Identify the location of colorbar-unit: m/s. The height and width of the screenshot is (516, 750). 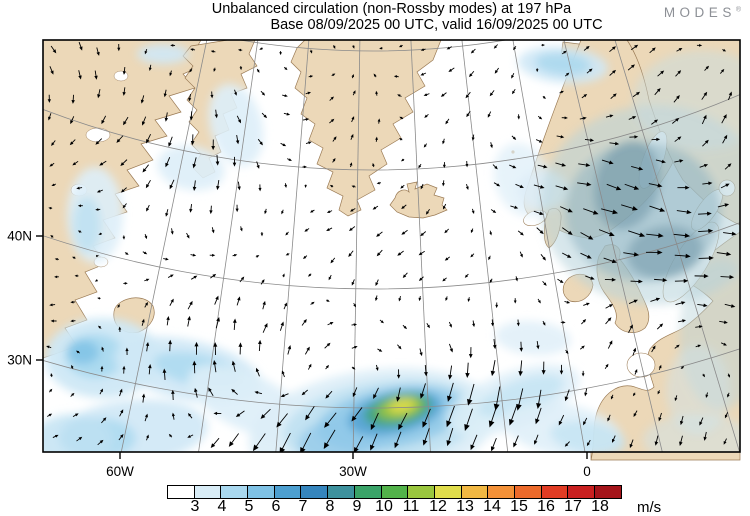
(649, 507).